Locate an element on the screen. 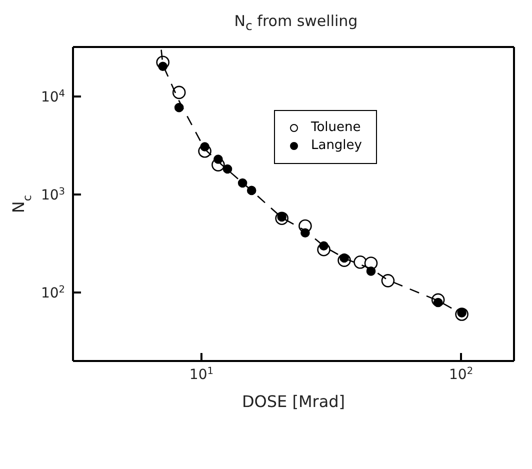  legend-label: Langley is located at coordinates (336, 146).